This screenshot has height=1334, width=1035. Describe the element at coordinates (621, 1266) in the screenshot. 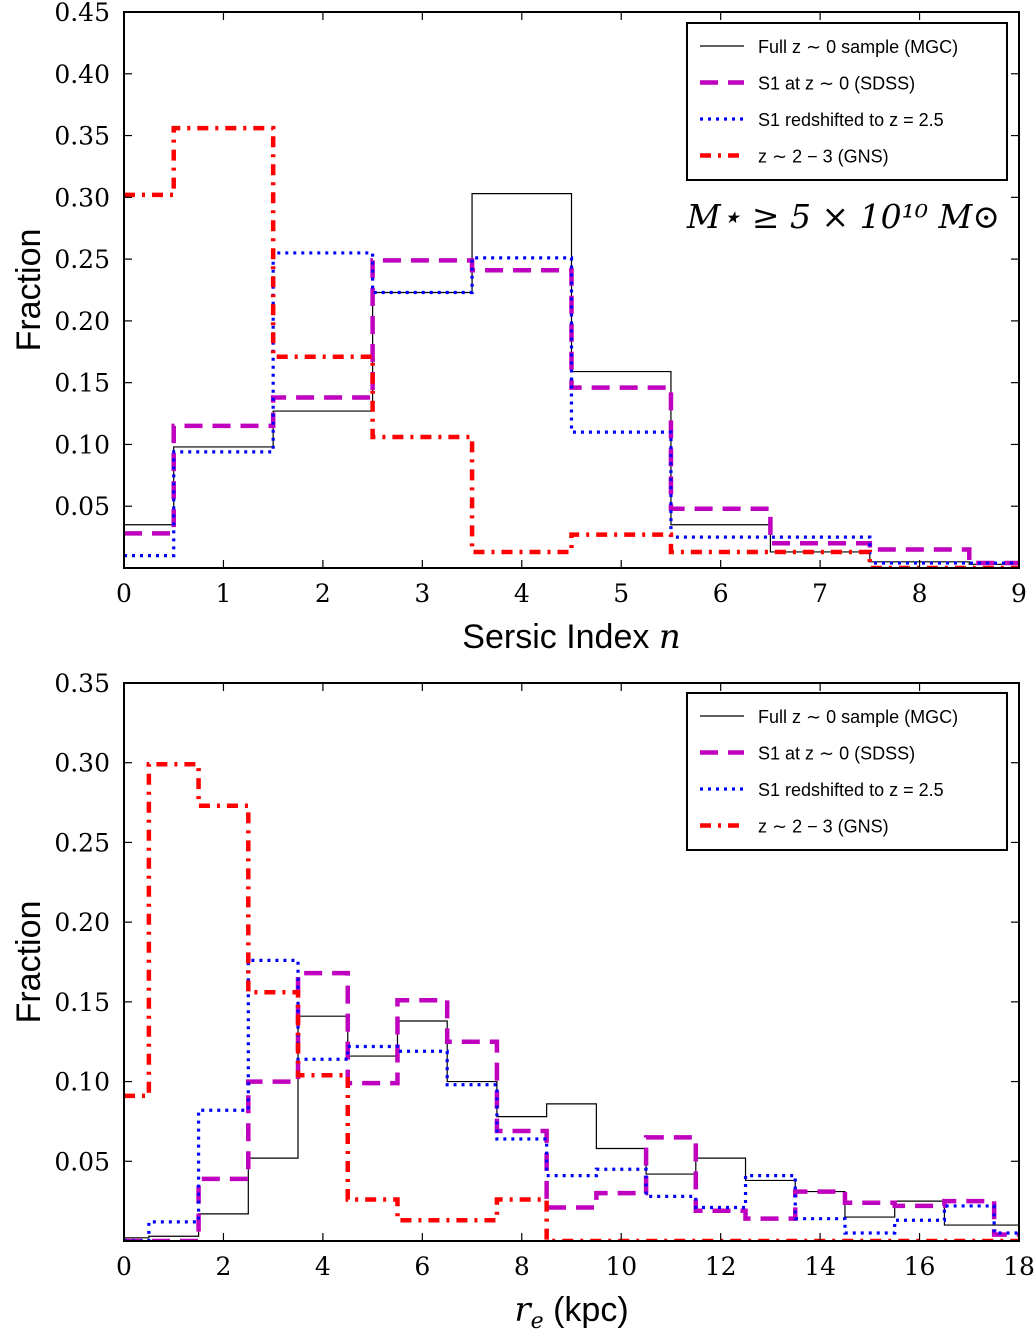

I see `x-tick-label: 10` at that location.